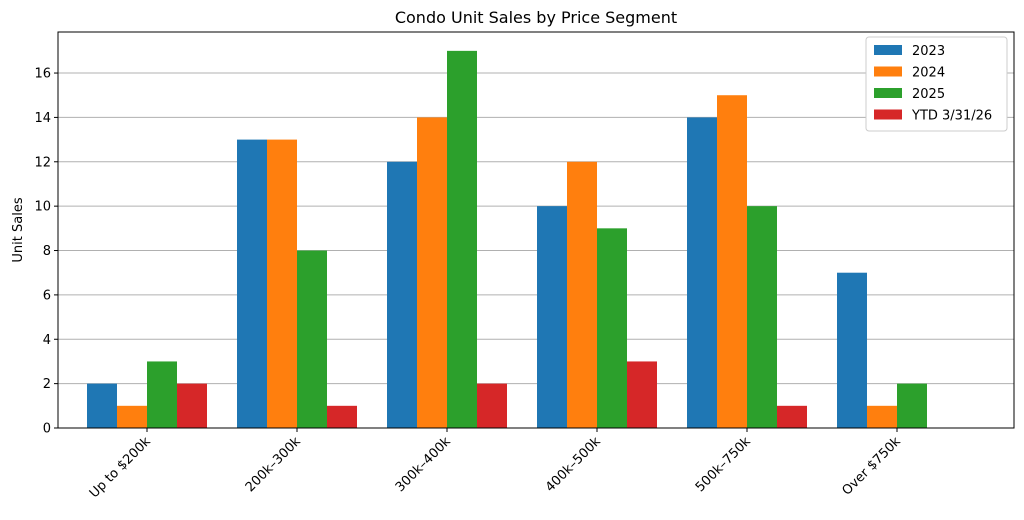 This screenshot has height=520, width=1024. Describe the element at coordinates (47, 295) in the screenshot. I see `y-tick-label: 6` at that location.